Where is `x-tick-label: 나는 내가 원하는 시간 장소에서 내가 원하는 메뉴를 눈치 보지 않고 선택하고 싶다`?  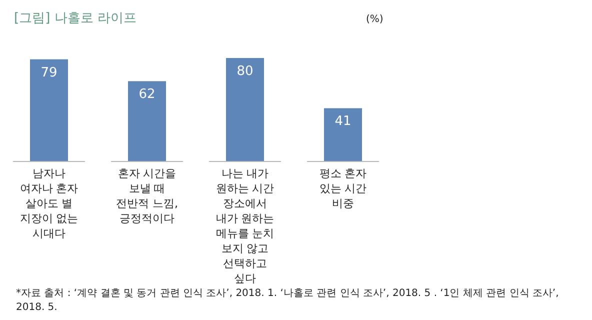
x-tick-label: 나는 내가 원하는 시간 장소에서 내가 원하는 메뉴를 눈치 보지 않고 선택하고 싶다 is located at coordinates (245, 226).